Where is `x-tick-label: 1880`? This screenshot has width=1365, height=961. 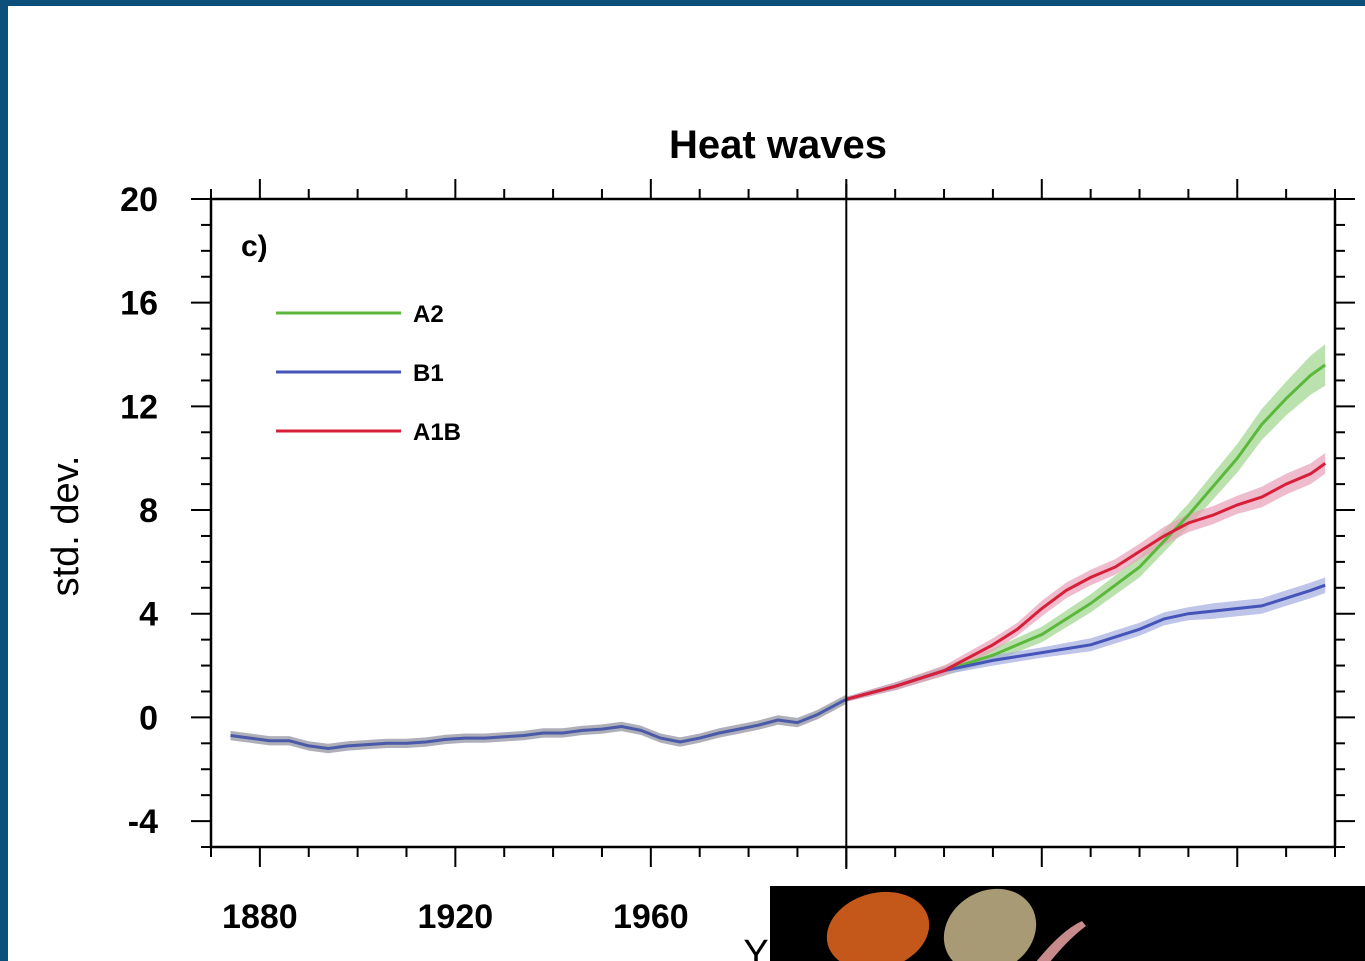 x-tick-label: 1880 is located at coordinates (260, 917).